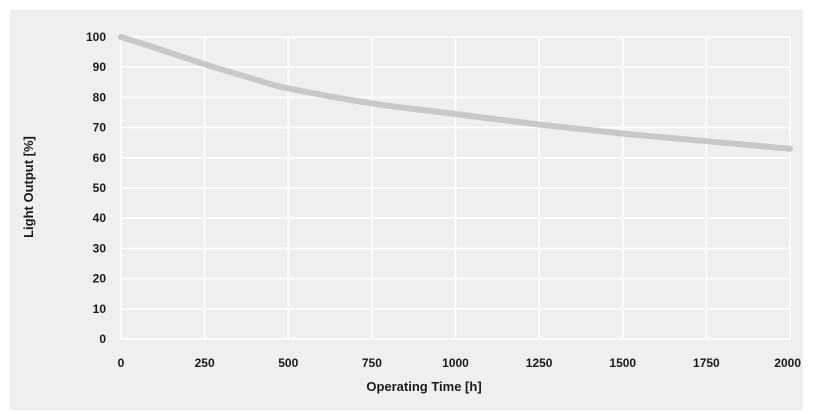 This screenshot has height=412, width=813. What do you see at coordinates (539, 363) in the screenshot?
I see `x-tick-label: 1250` at bounding box center [539, 363].